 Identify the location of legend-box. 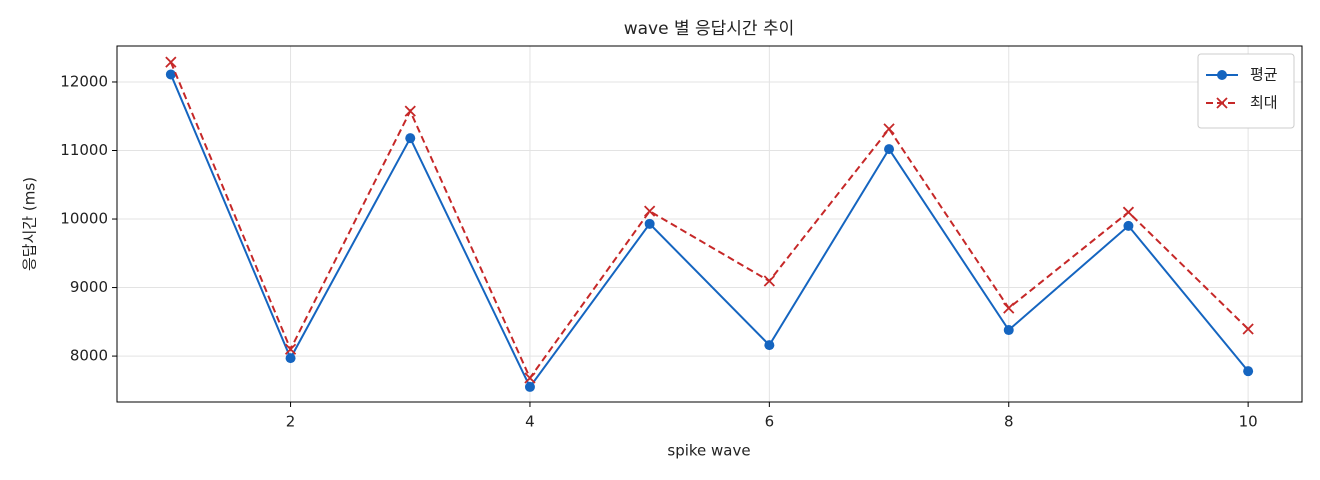
(1246, 91).